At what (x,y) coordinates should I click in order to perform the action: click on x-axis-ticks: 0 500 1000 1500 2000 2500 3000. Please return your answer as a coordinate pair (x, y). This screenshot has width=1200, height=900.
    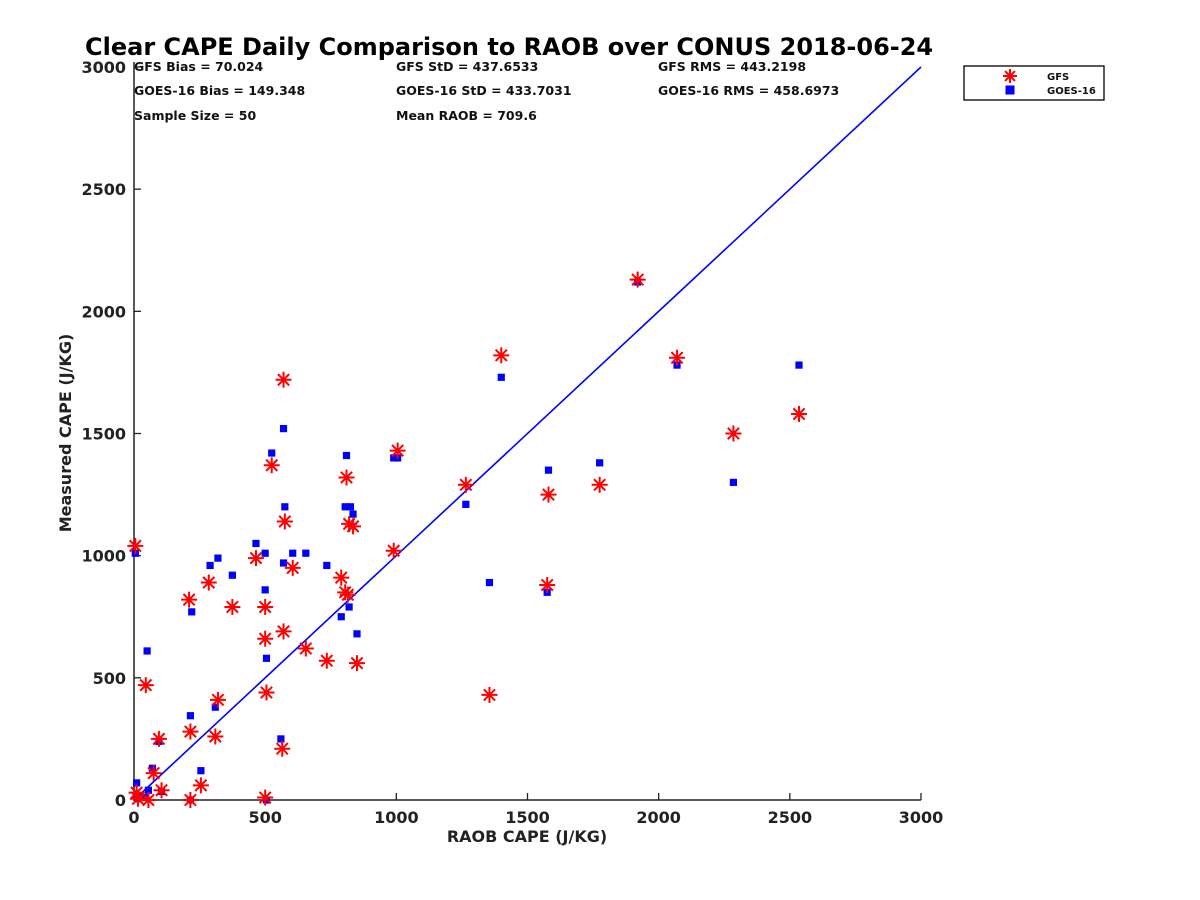
    Looking at the image, I should click on (535, 810).